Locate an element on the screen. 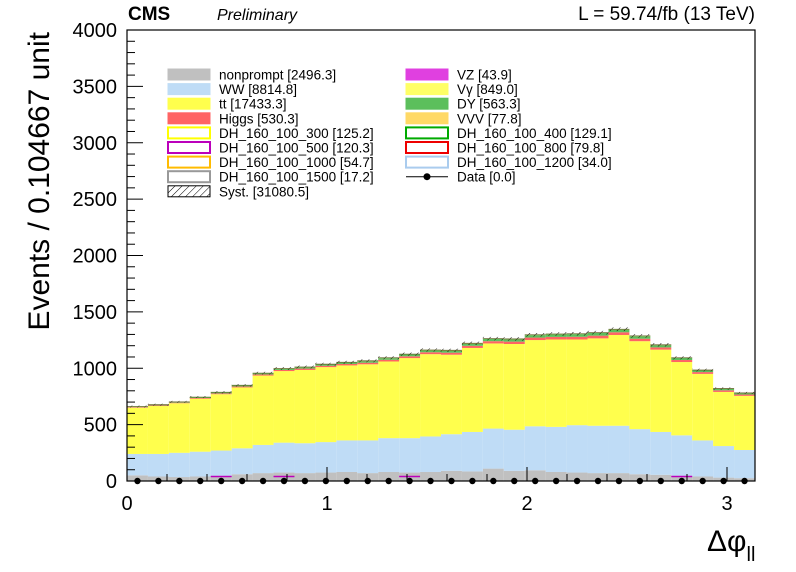 This screenshot has width=796, height=572. legend-entry-right-1: Vγ [849.0] is located at coordinates (461, 89).